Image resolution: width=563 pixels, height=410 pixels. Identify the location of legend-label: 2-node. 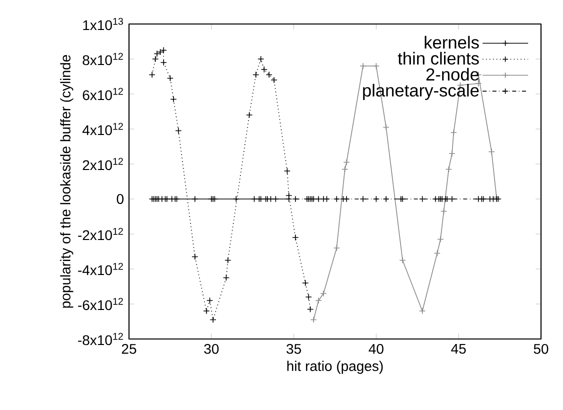
(452, 74).